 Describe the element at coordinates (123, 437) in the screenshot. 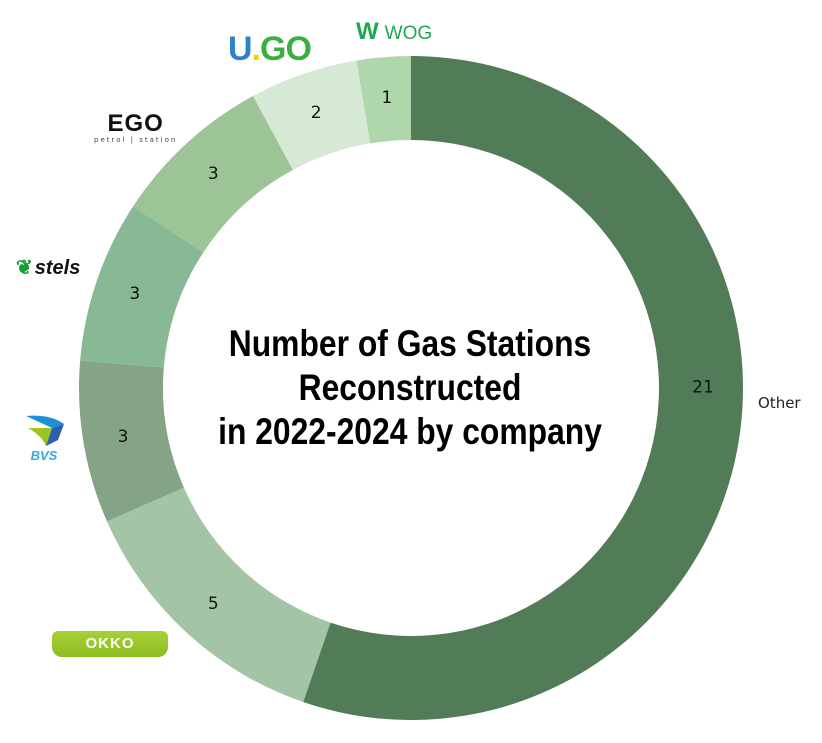

I see `data-label-bvs: 3` at that location.